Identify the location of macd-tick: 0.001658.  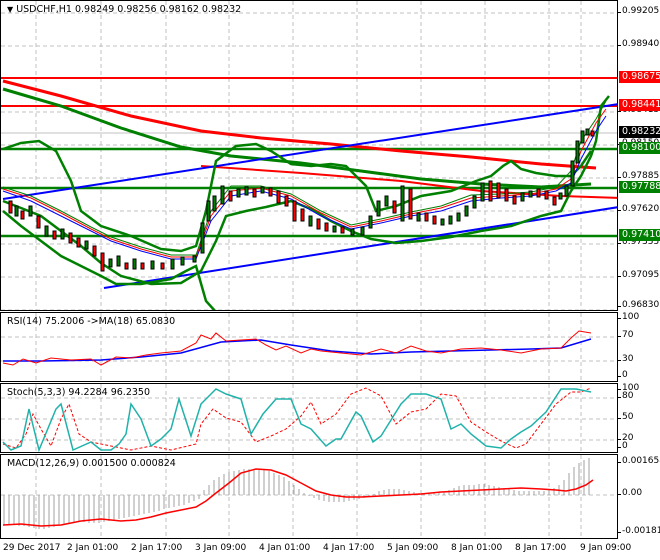
(639, 461).